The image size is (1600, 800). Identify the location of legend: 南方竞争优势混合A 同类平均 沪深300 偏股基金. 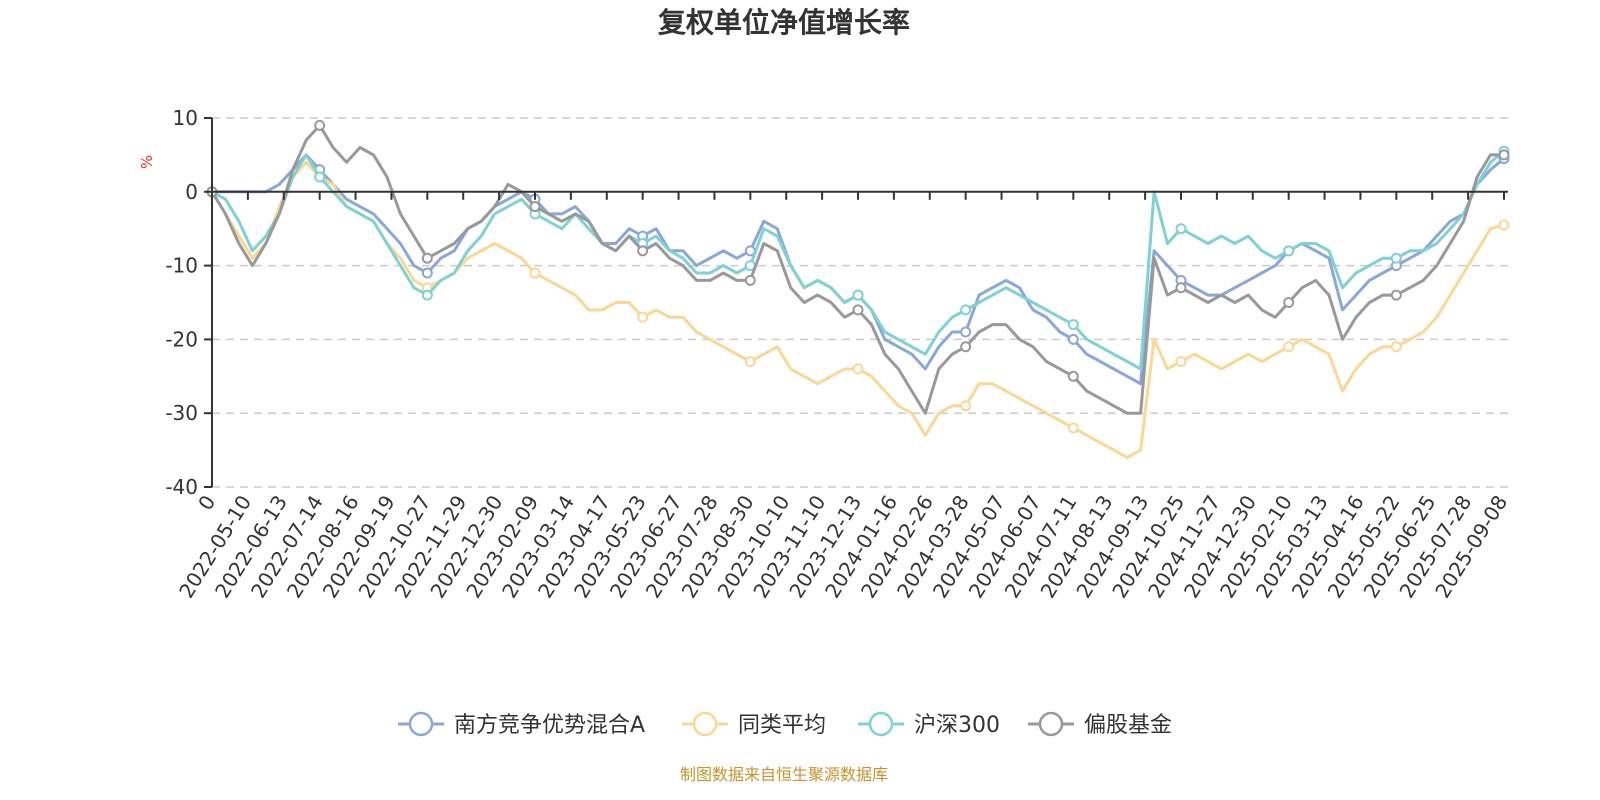
(785, 724).